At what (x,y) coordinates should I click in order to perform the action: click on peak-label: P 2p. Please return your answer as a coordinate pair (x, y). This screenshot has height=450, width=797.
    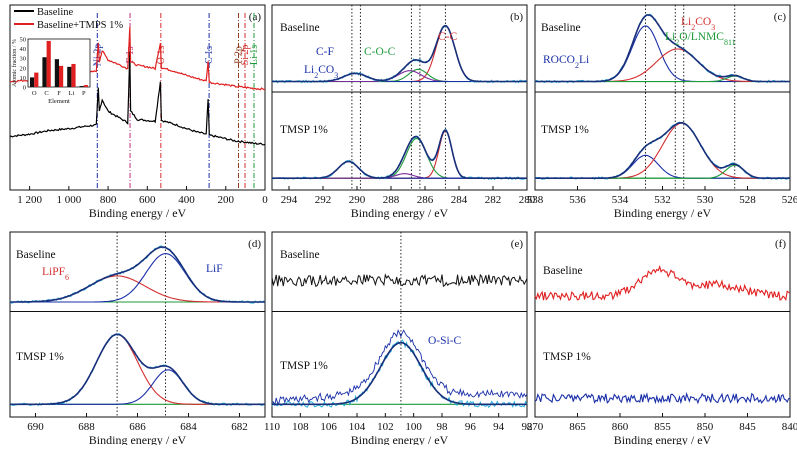
    Looking at the image, I should click on (239, 55).